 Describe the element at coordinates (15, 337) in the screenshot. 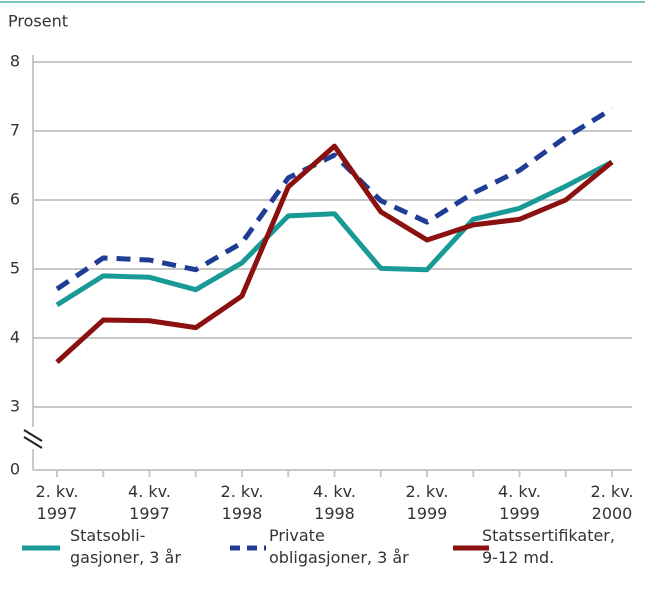

I see `y-tick-label: 4` at that location.